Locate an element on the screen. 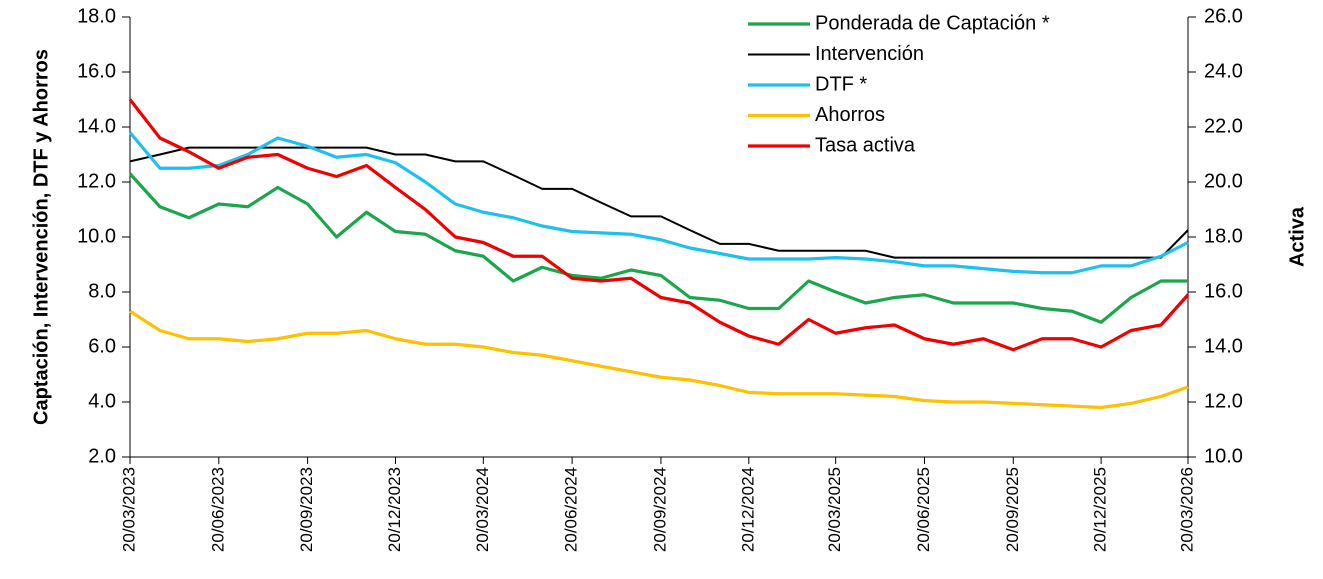 Image resolution: width=1323 pixels, height=579 pixels. y-tick-label: 8.0 is located at coordinates (102, 291).